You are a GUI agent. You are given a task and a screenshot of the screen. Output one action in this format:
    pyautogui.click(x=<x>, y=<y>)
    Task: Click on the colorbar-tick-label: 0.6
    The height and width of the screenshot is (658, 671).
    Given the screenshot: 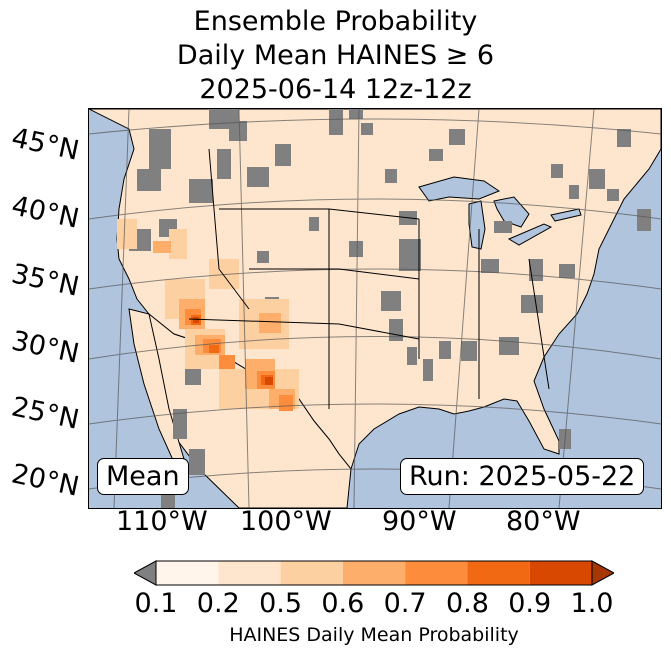 What is the action you would take?
    pyautogui.click(x=343, y=603)
    